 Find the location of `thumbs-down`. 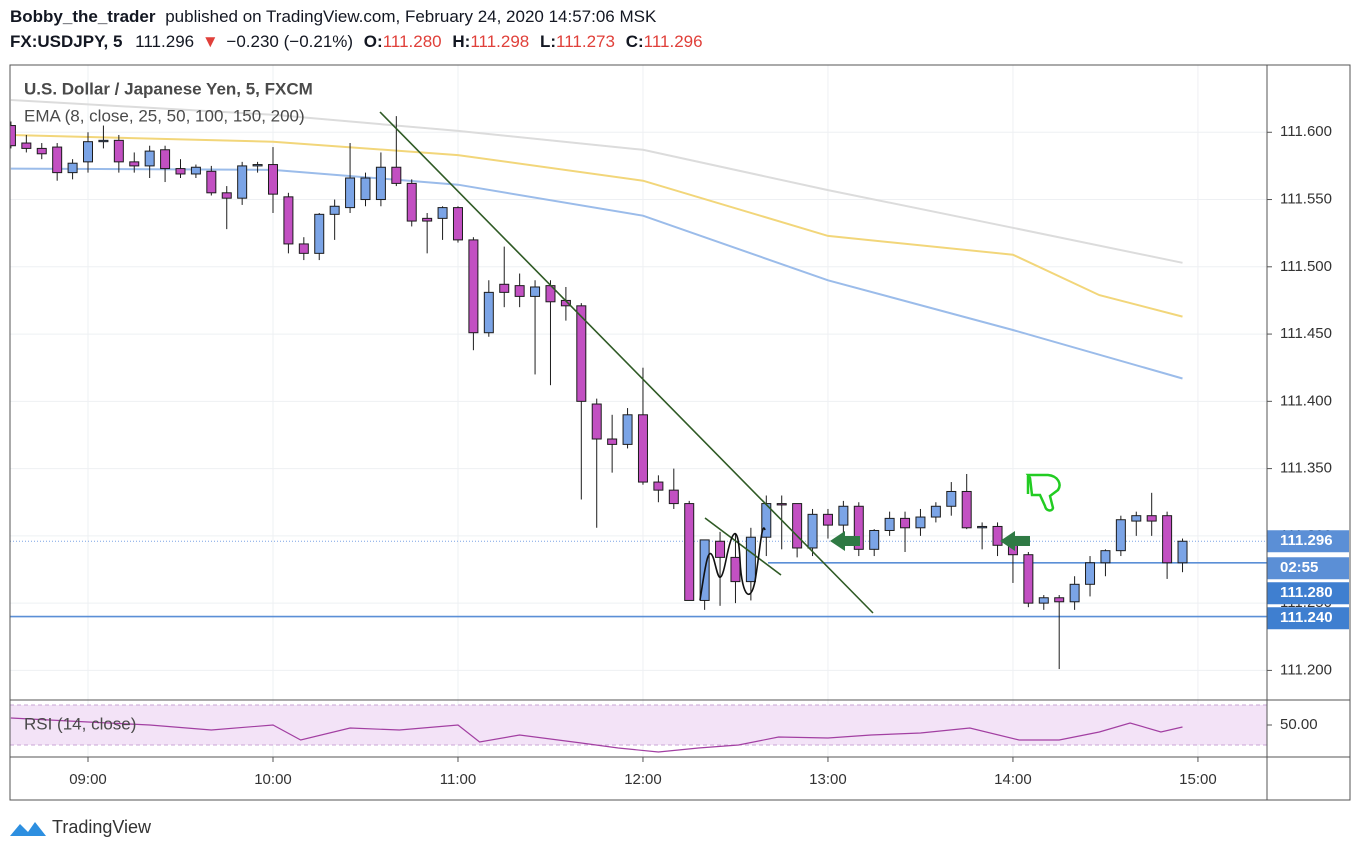

thumbs-down is located at coordinates (1043, 492).